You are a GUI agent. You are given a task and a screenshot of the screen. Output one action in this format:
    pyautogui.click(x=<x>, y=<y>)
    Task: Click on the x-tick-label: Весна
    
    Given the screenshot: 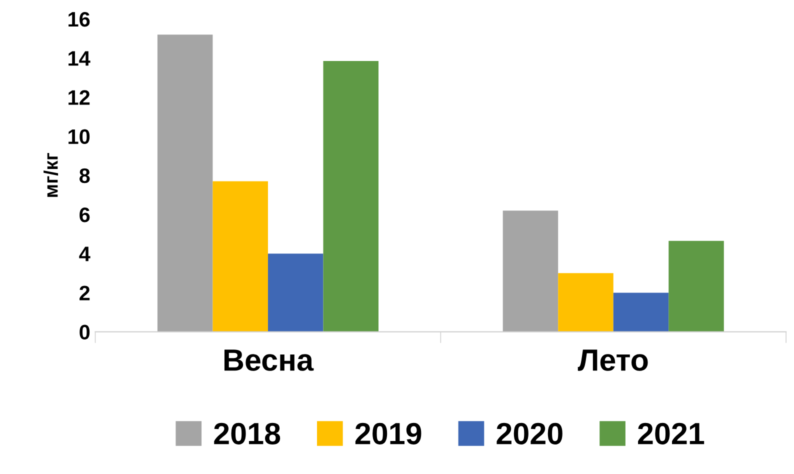 What is the action you would take?
    pyautogui.click(x=269, y=360)
    